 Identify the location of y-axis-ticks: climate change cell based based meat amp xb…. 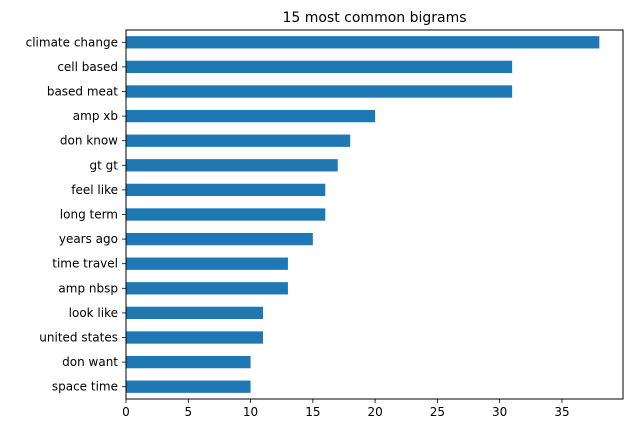
(76, 214).